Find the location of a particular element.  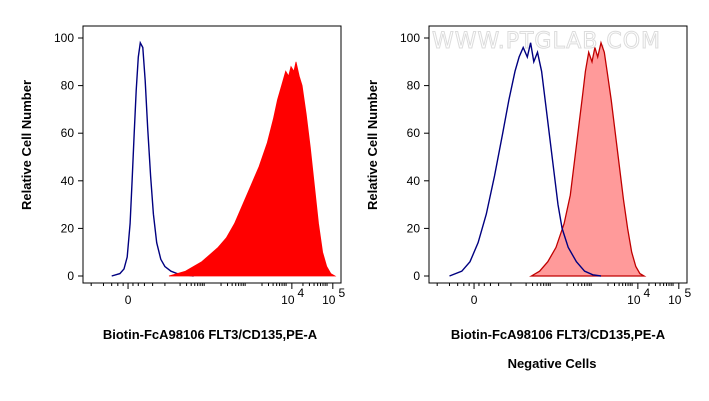

right-y-tick-label: 0 is located at coordinates (416, 276).